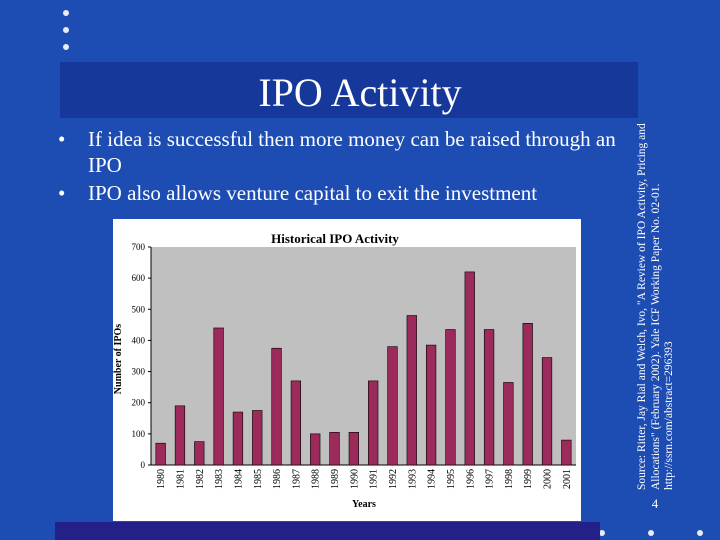  Describe the element at coordinates (335, 238) in the screenshot. I see `chart-title: Historical IPO Activity` at that location.